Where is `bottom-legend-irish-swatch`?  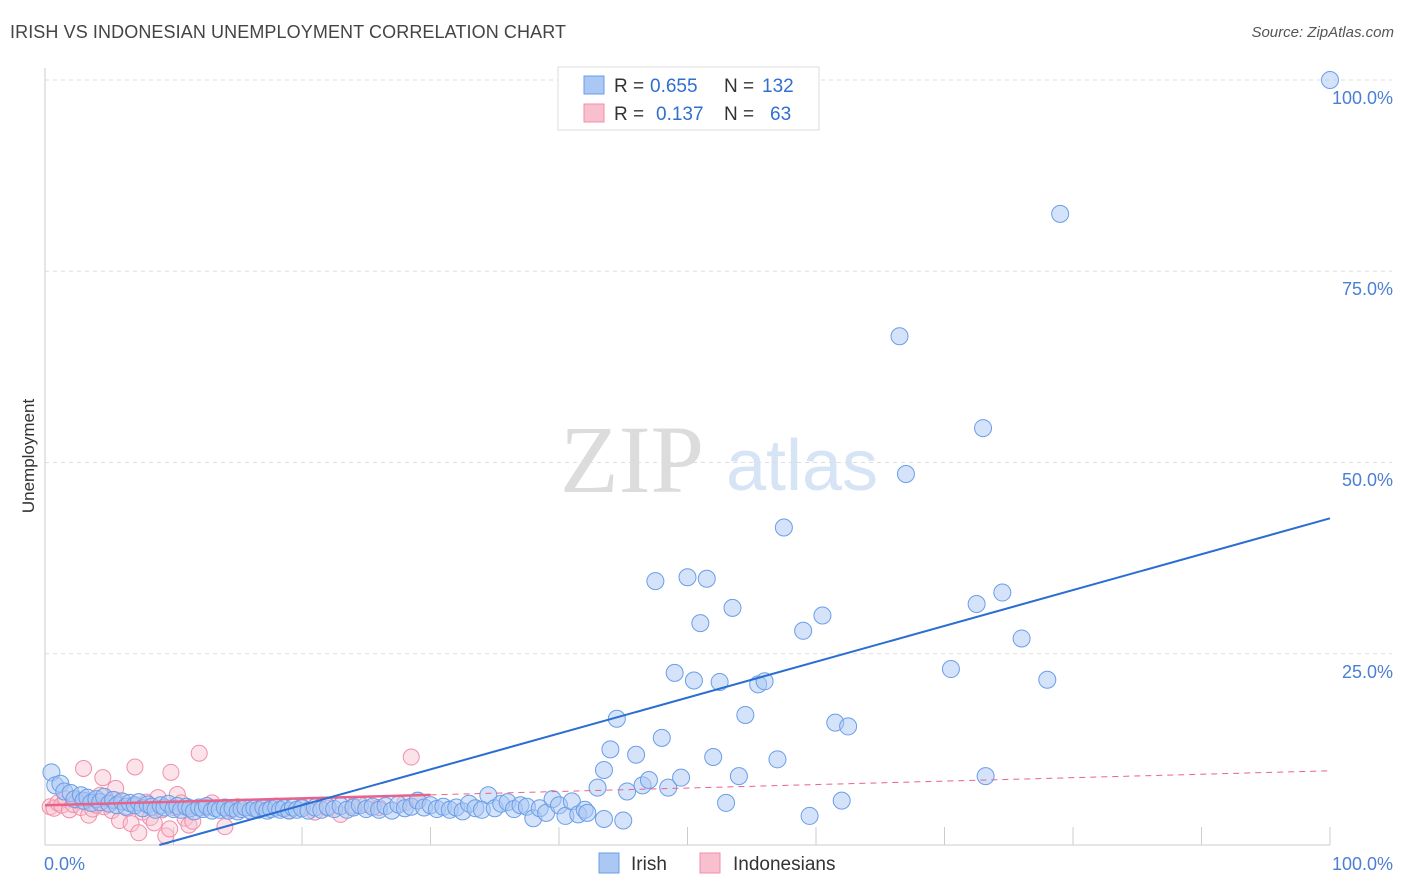 bottom-legend-irish-swatch is located at coordinates (609, 863).